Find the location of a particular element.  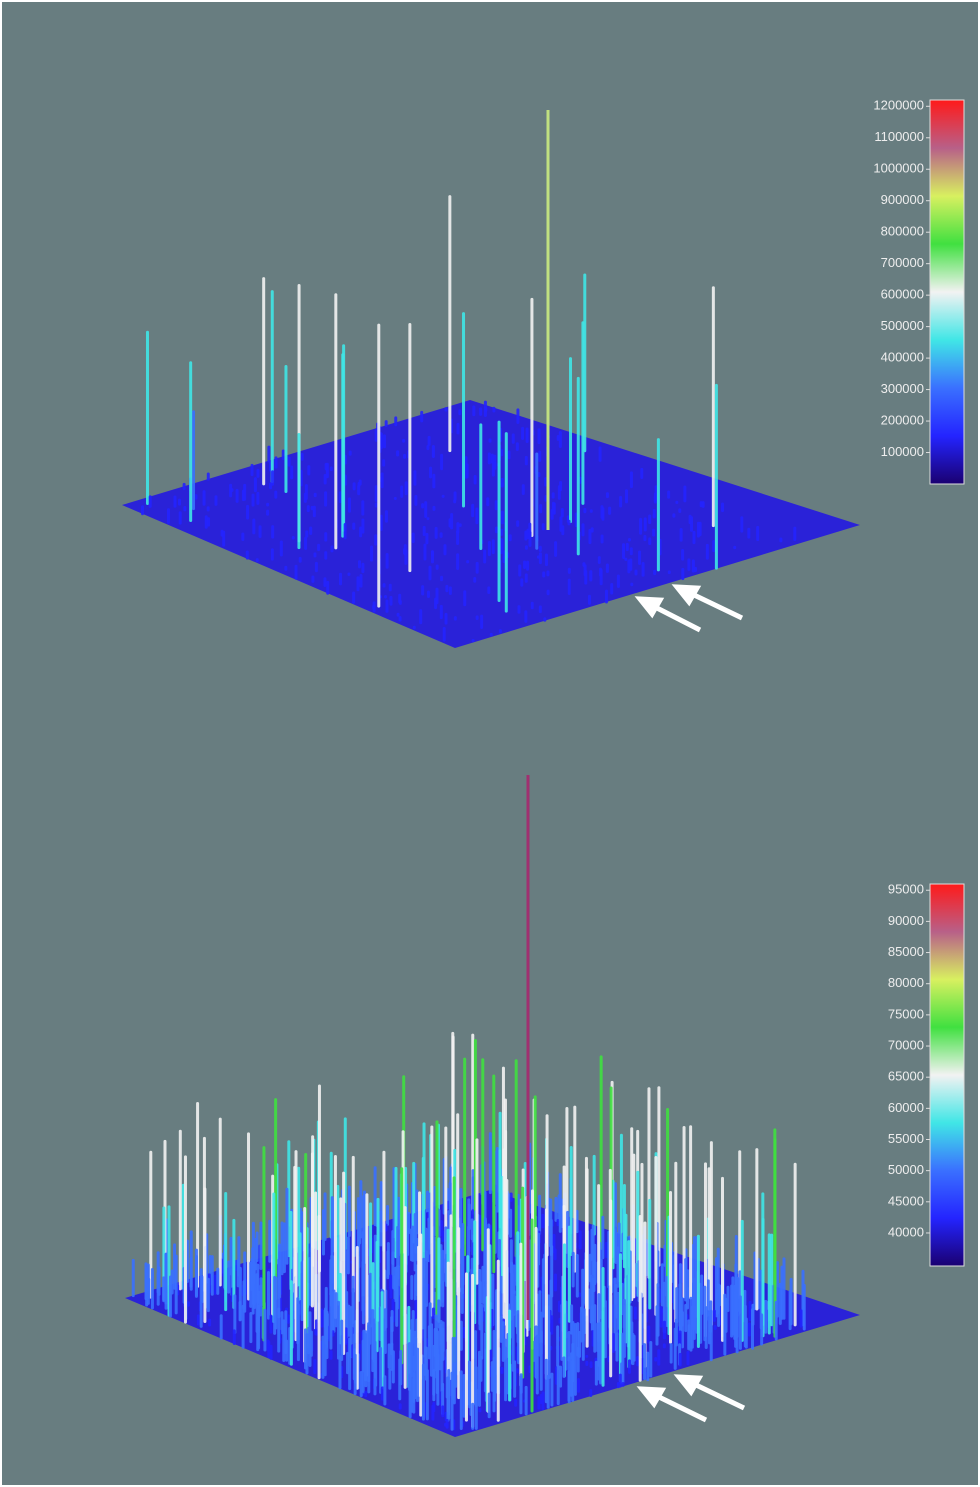

colorbar-tick-label: 600000 is located at coordinates (902, 294).